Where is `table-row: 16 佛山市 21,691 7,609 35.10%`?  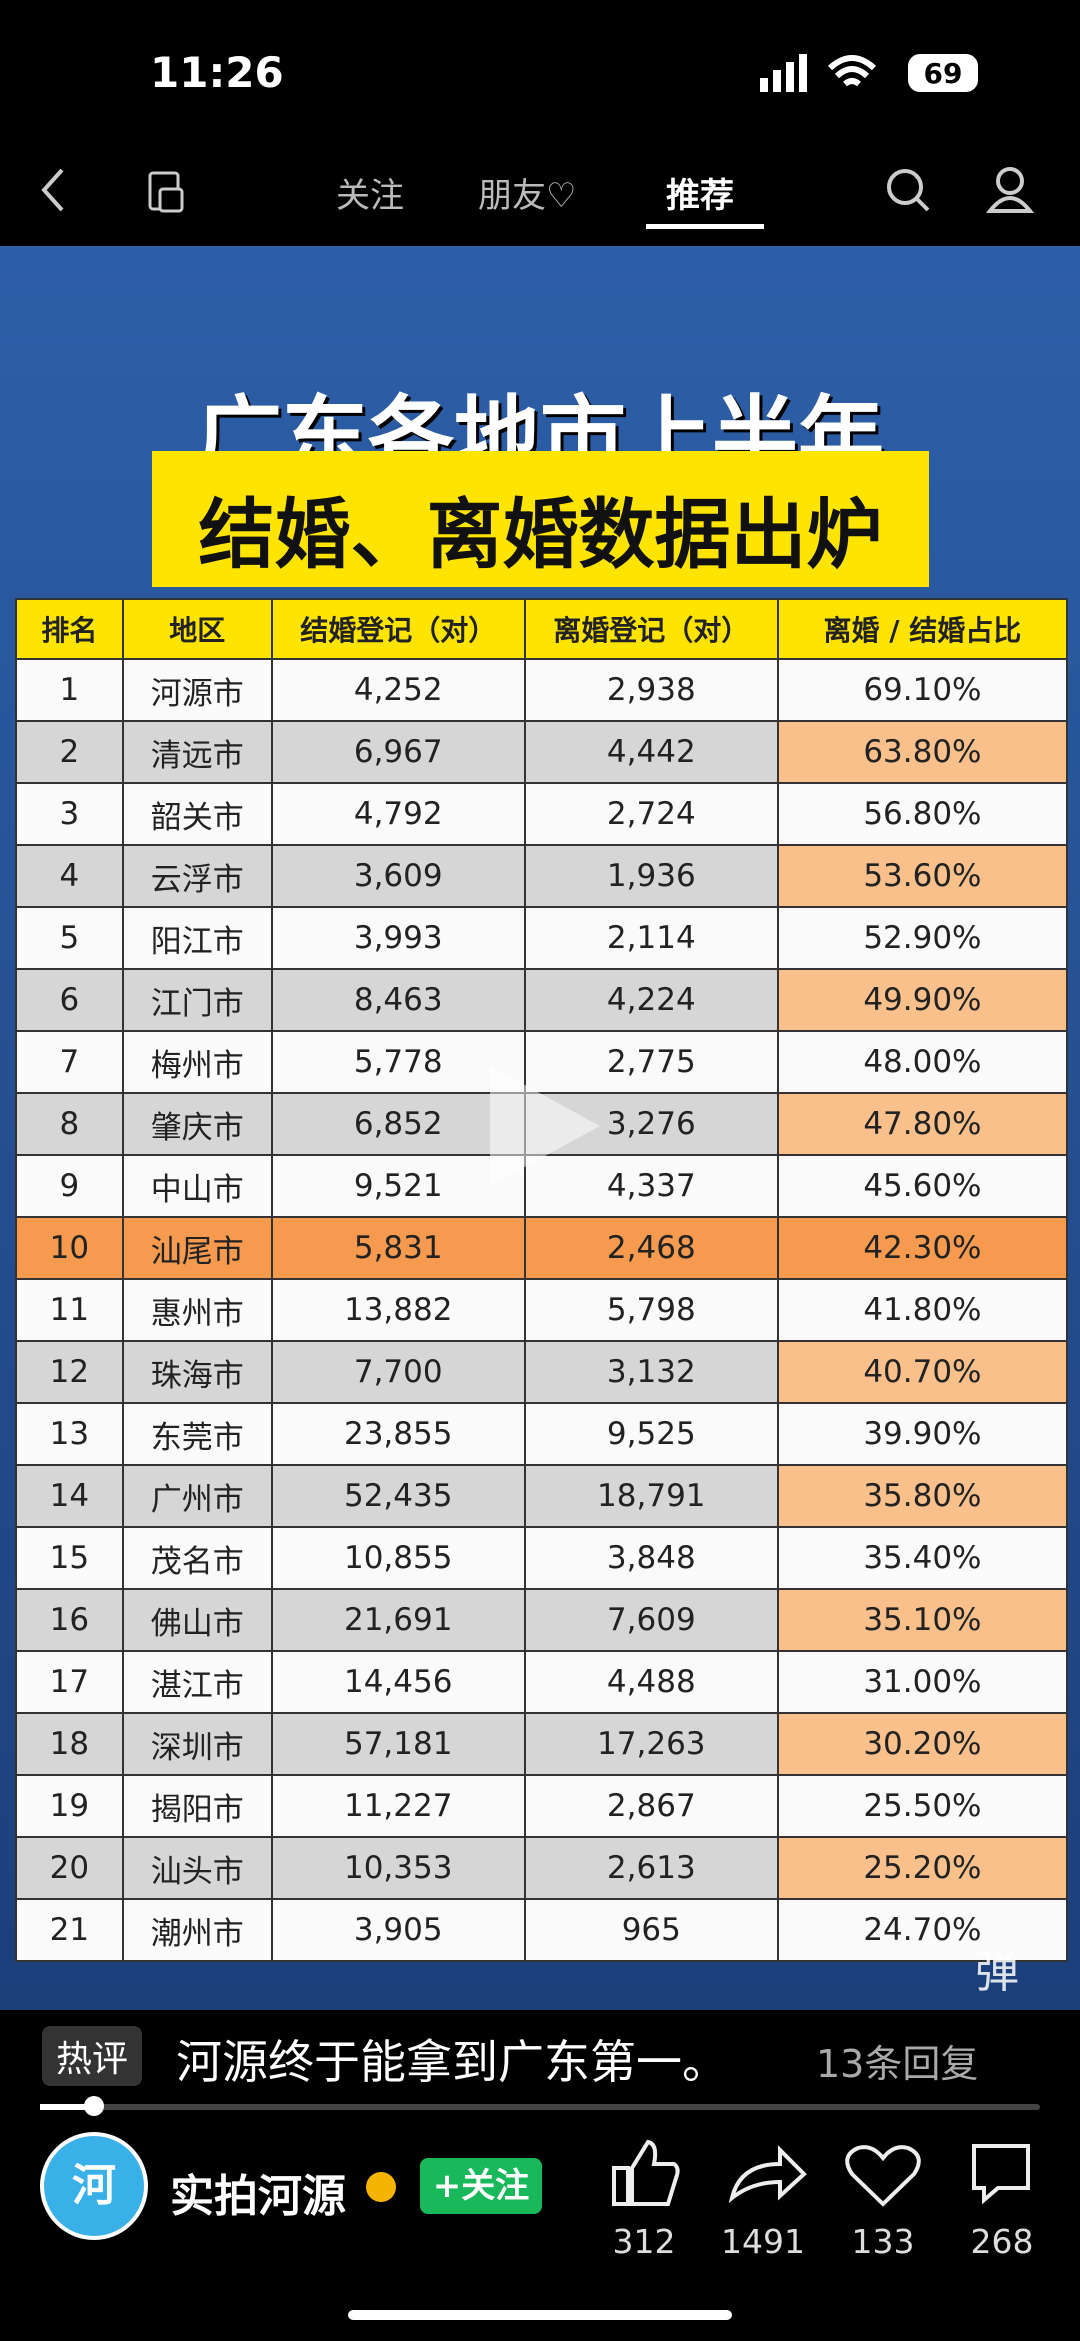
table-row: 16 佛山市 21,691 7,609 35.10% is located at coordinates (542, 1620).